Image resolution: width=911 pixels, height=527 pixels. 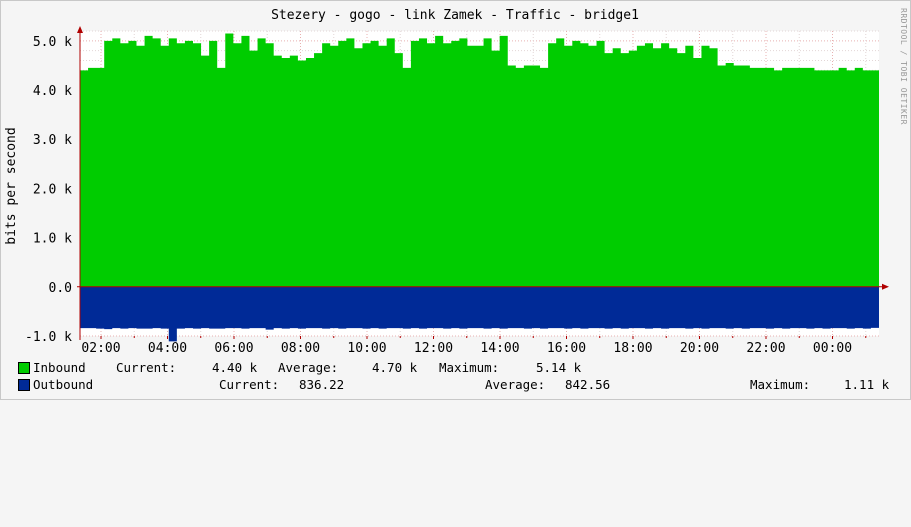 I want to click on x-tick-label: 20:00, so click(x=699, y=348).